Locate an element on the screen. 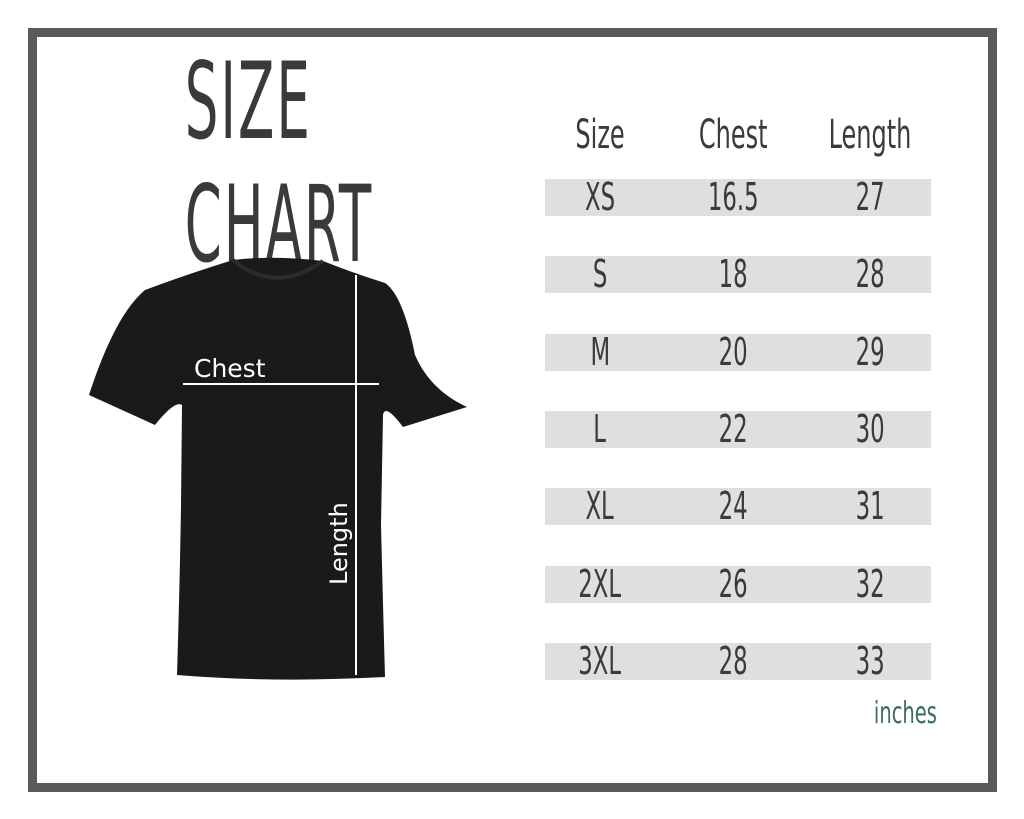 This screenshot has width=1024, height=819. size-cell: XL is located at coordinates (600, 506).